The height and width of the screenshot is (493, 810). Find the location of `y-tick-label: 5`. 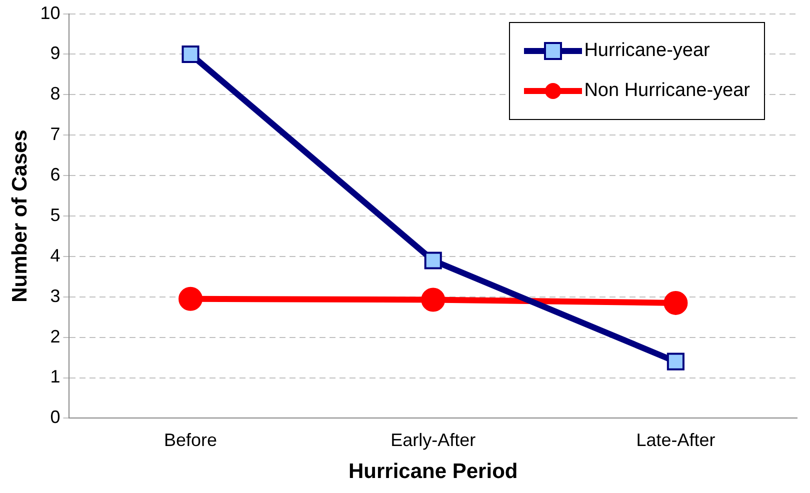

y-tick-label: 5 is located at coordinates (55, 214).